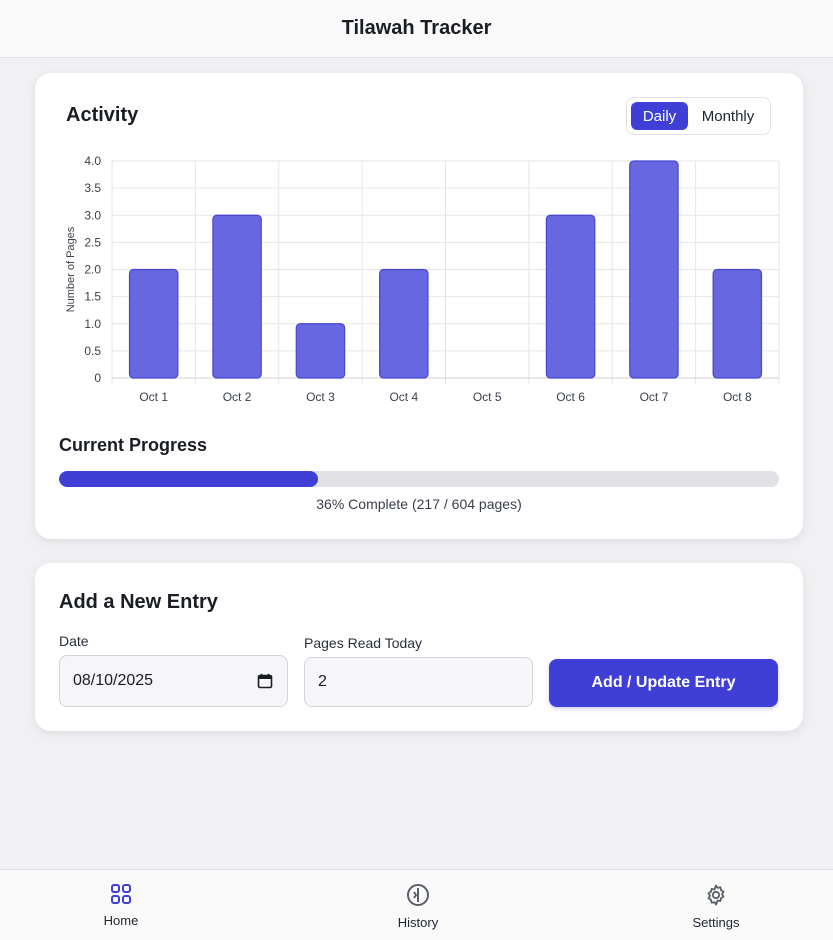  What do you see at coordinates (121, 920) in the screenshot?
I see `nav-label-home: Home` at bounding box center [121, 920].